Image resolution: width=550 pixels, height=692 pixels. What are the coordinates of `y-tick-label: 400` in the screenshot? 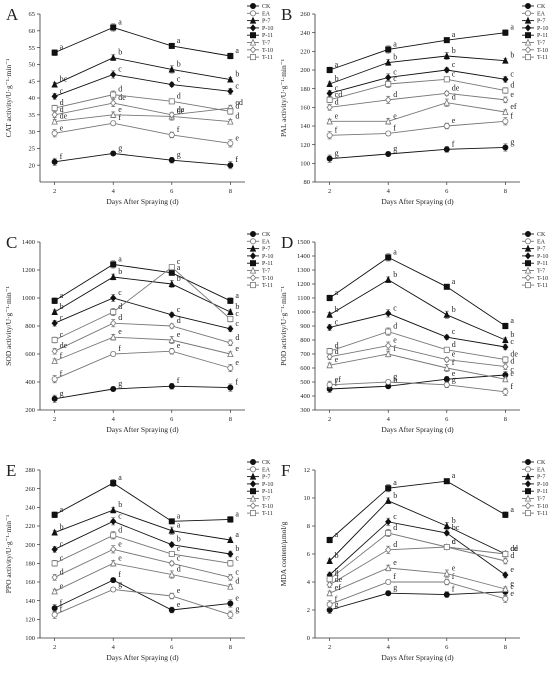 It's located at (305, 396).